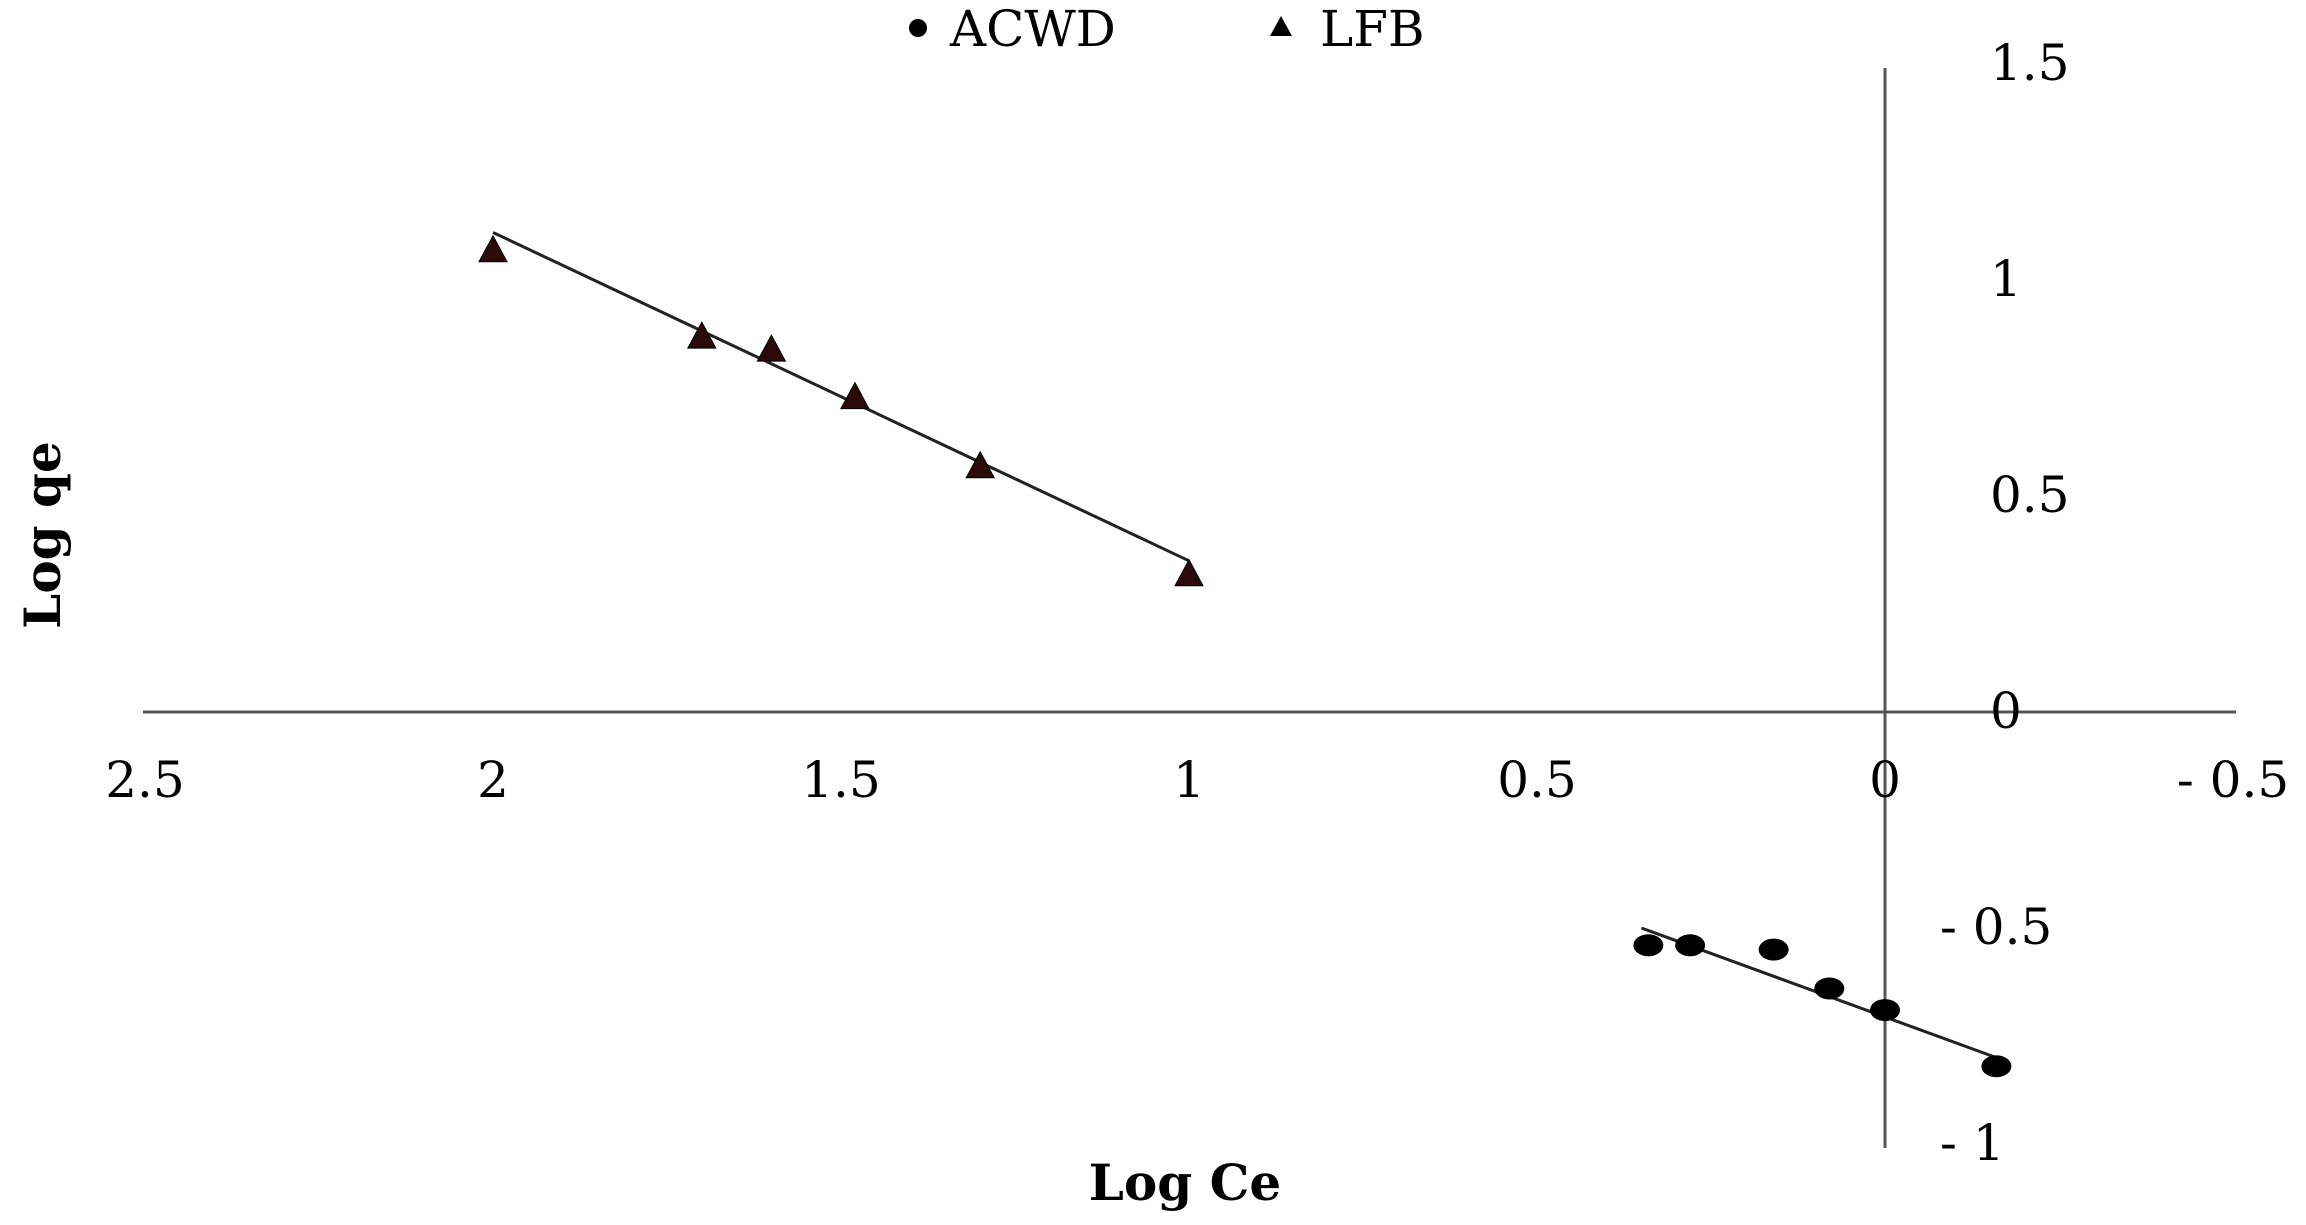  Describe the element at coordinates (42, 535) in the screenshot. I see `y-axis-title: Log qe` at that location.